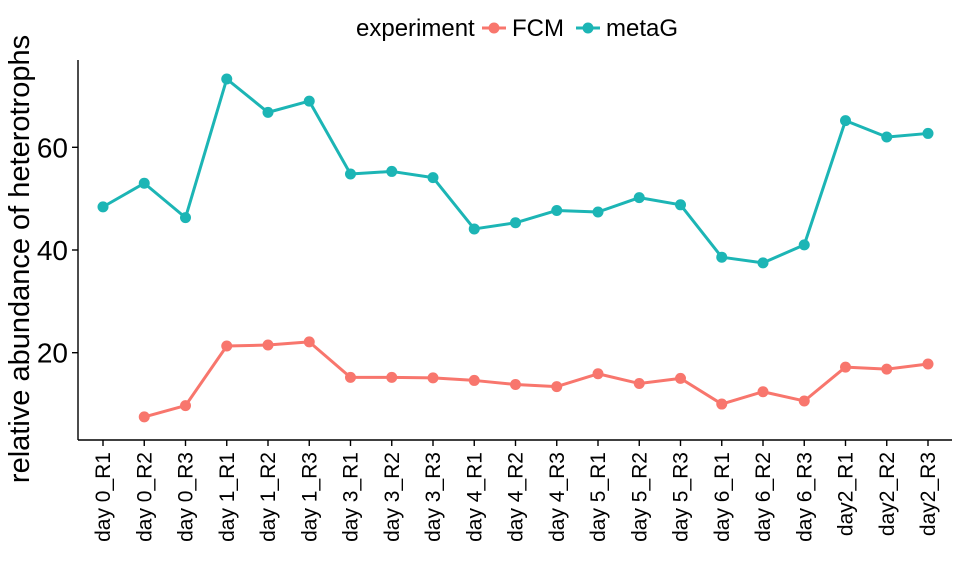 The image size is (960, 581). What do you see at coordinates (722, 497) in the screenshot?
I see `x-tick-label: day 6_R1` at bounding box center [722, 497].